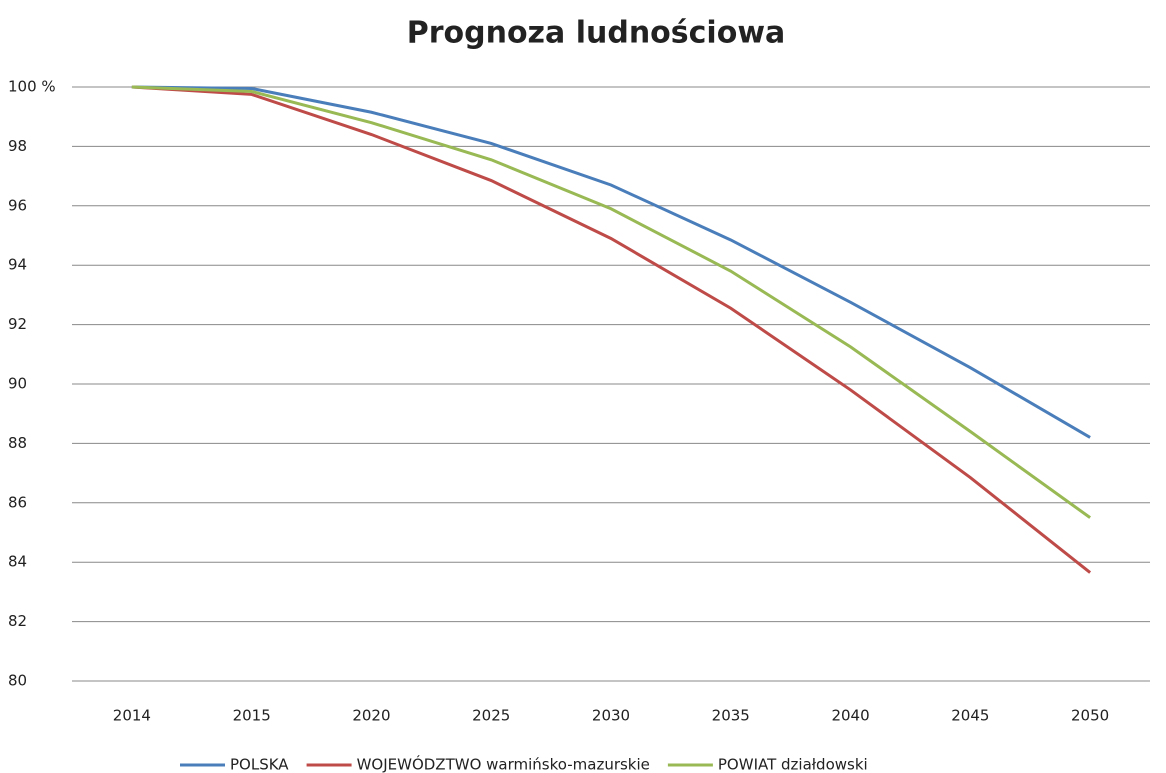 The width and height of the screenshot is (1166, 773). What do you see at coordinates (17, 562) in the screenshot?
I see `y-tick-label: 84` at bounding box center [17, 562].